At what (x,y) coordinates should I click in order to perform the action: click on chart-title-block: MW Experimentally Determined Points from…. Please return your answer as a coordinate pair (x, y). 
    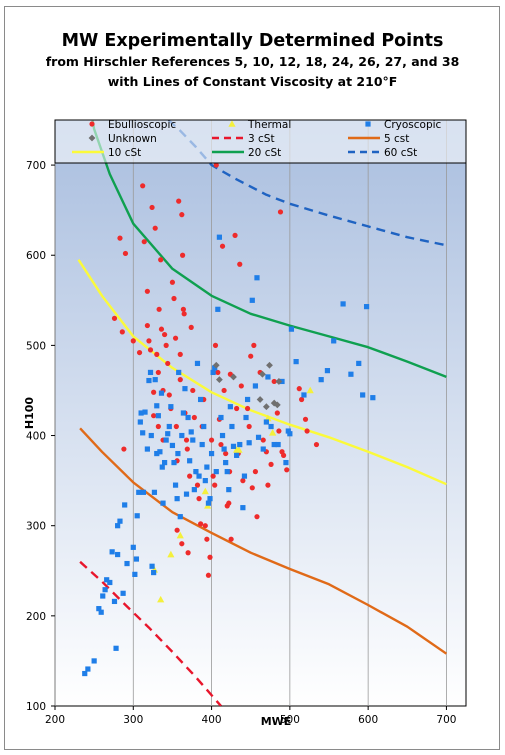
    Looking at the image, I should click on (252, 61).